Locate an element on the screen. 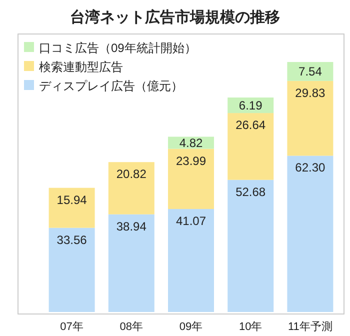 The width and height of the screenshot is (350, 336). data-label: 4.82 is located at coordinates (191, 143).